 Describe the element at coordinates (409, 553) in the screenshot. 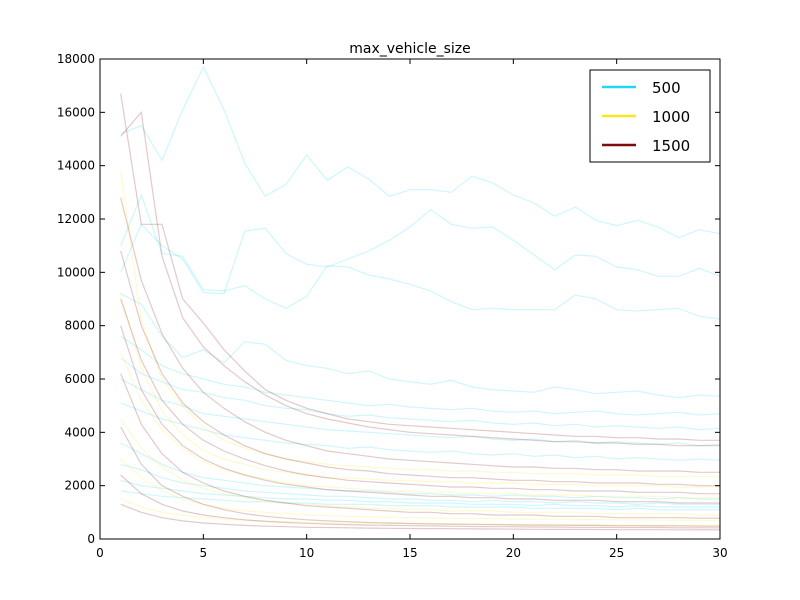

I see `x-tick-label: 15` at that location.